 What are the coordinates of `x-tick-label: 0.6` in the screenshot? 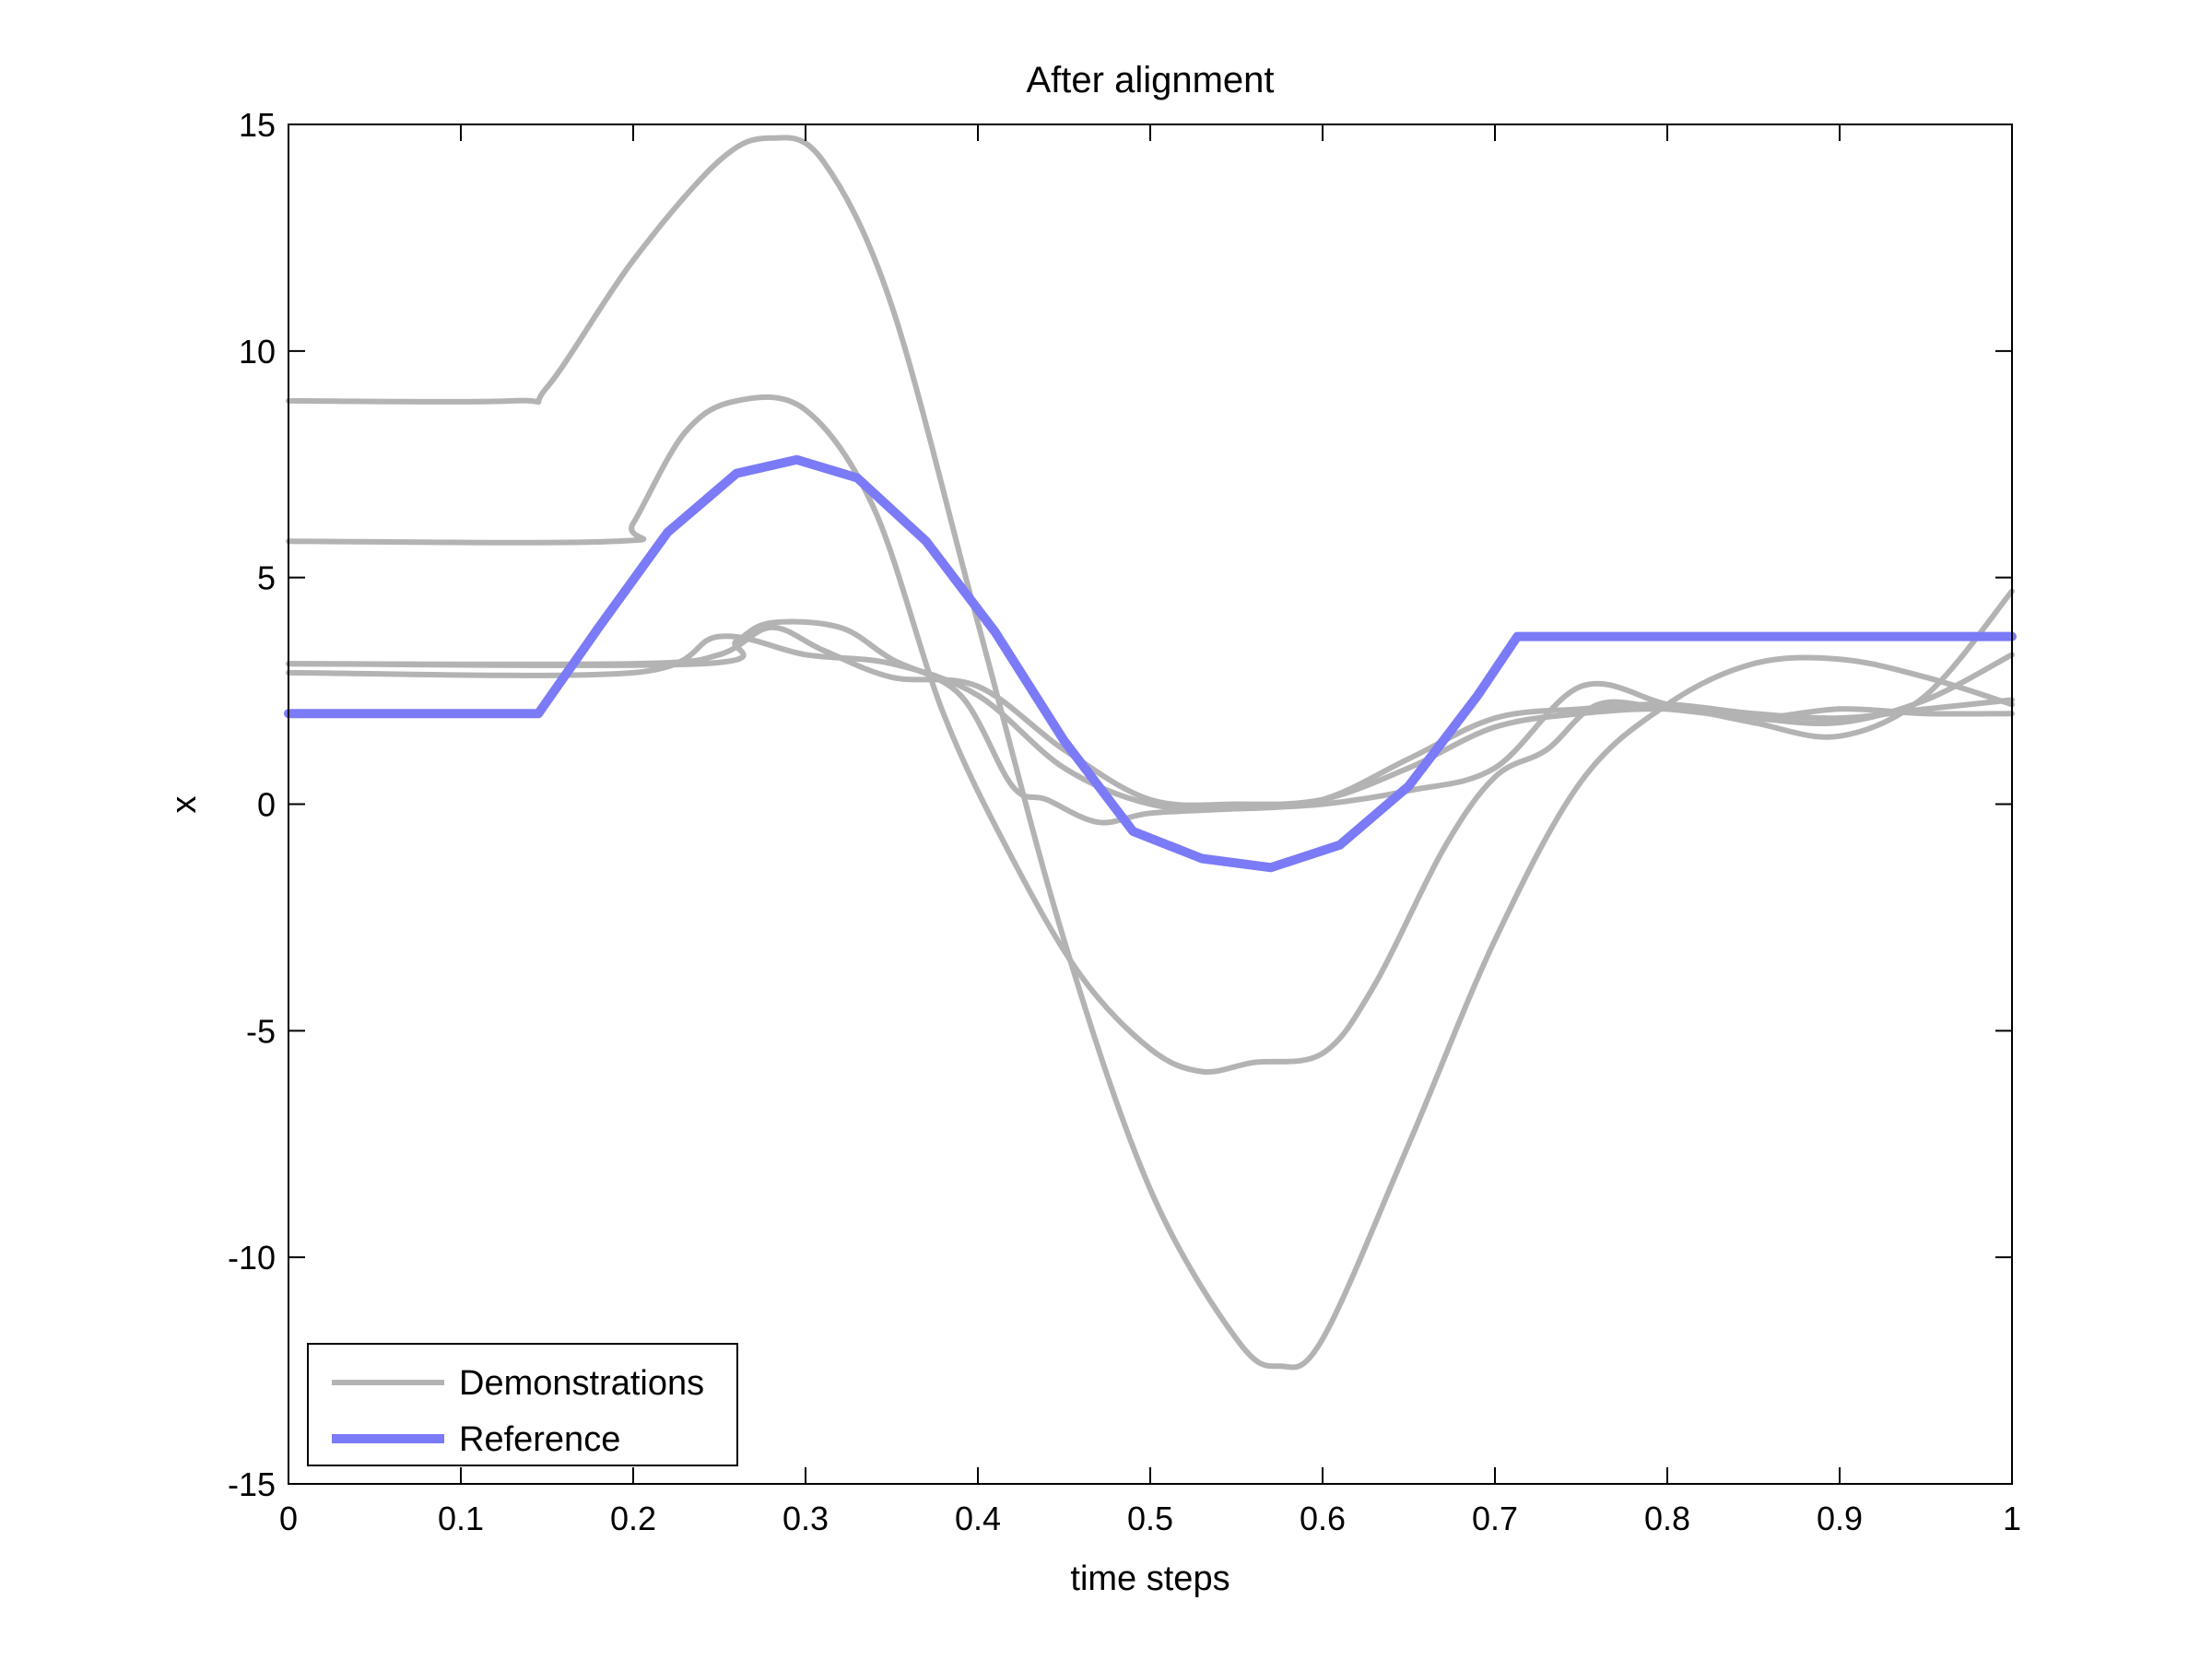 It's located at (1323, 1518).